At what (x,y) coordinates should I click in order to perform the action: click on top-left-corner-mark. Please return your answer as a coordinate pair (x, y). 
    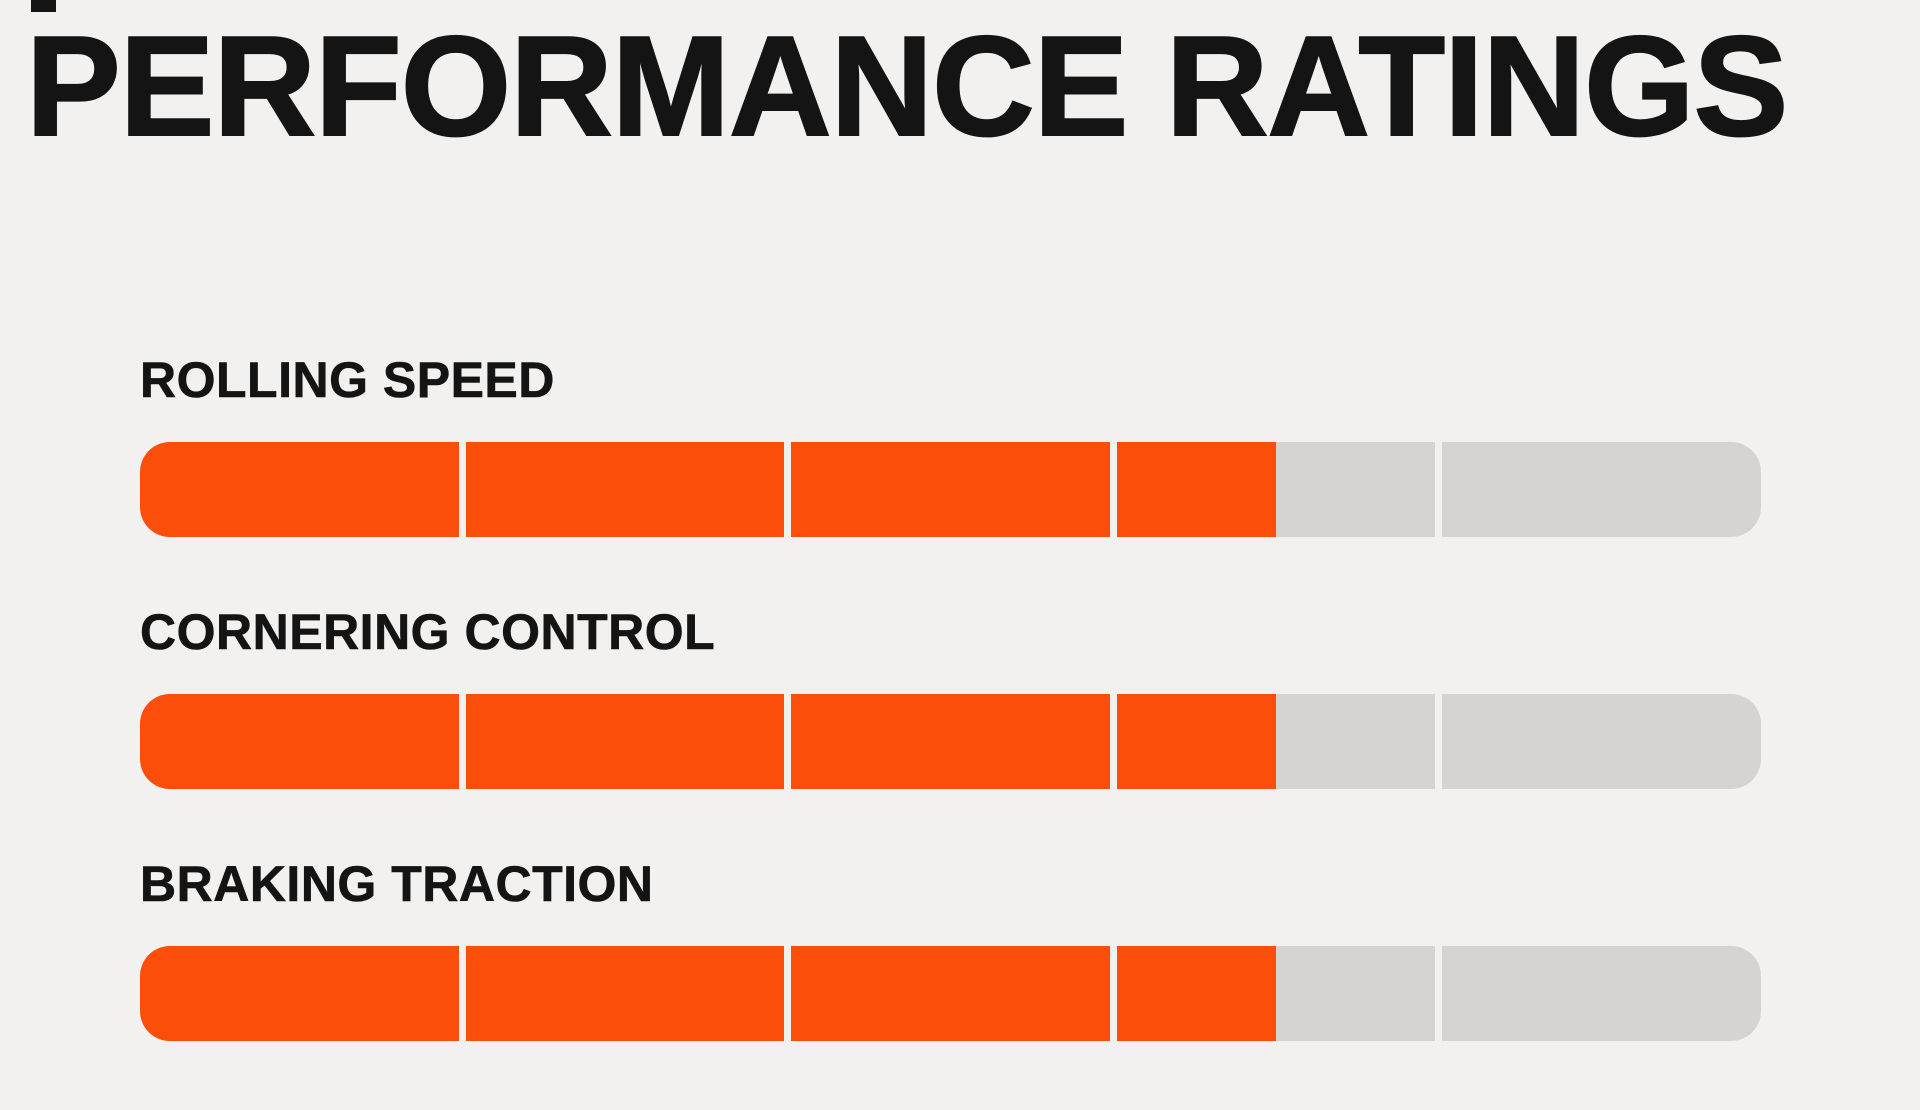
    Looking at the image, I should click on (43, 6).